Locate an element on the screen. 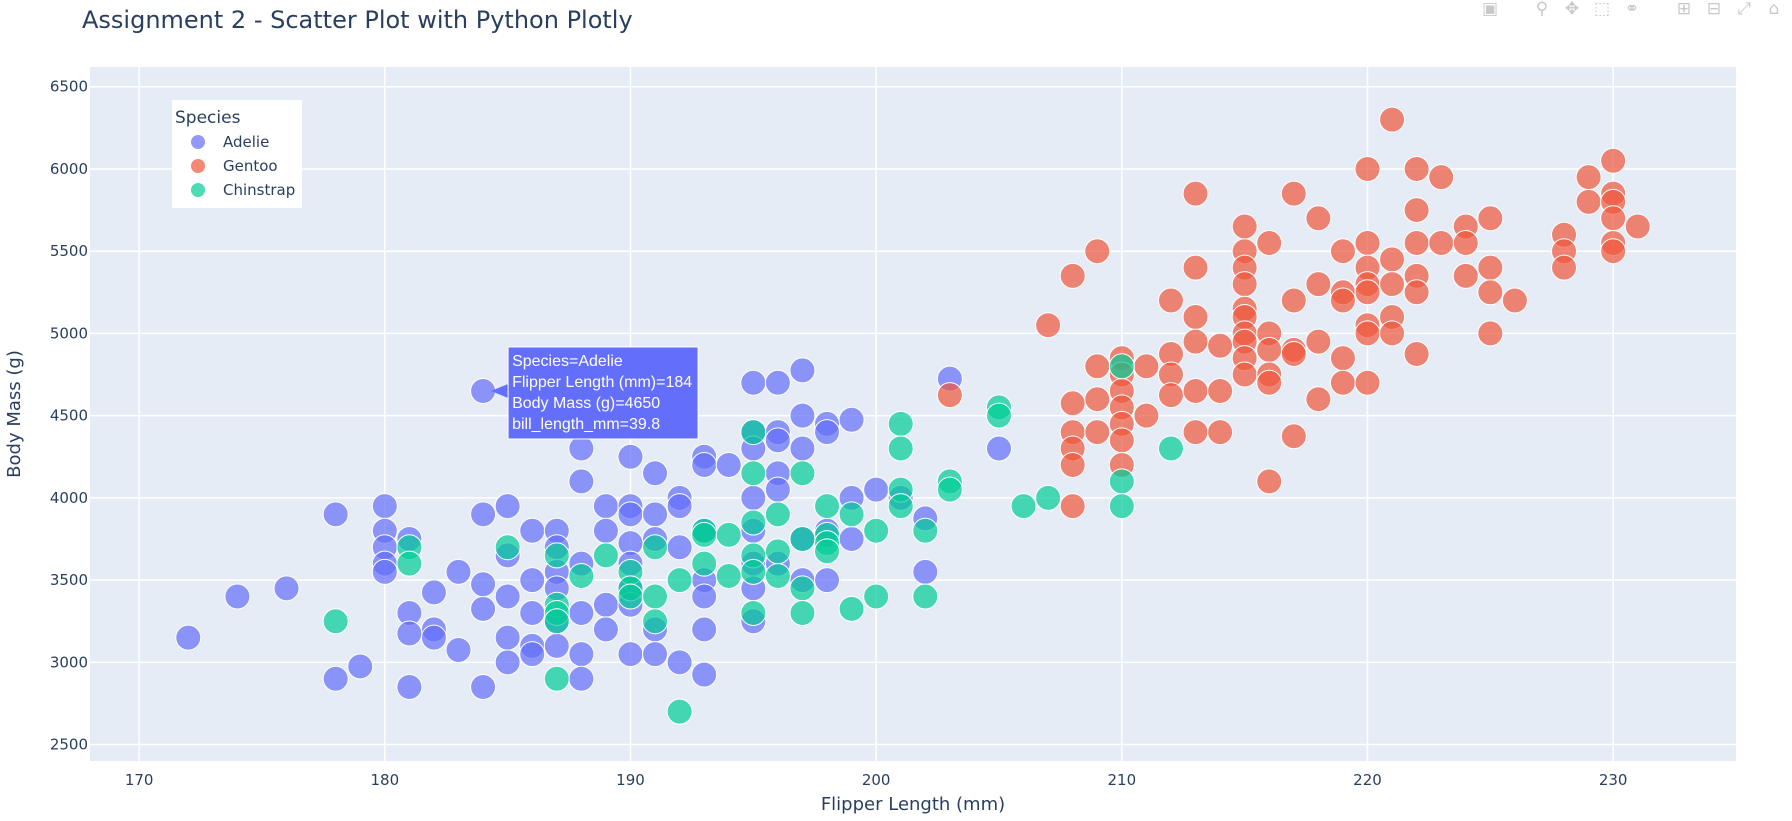  legend-item-gentoo: Gentoo is located at coordinates (234, 166).